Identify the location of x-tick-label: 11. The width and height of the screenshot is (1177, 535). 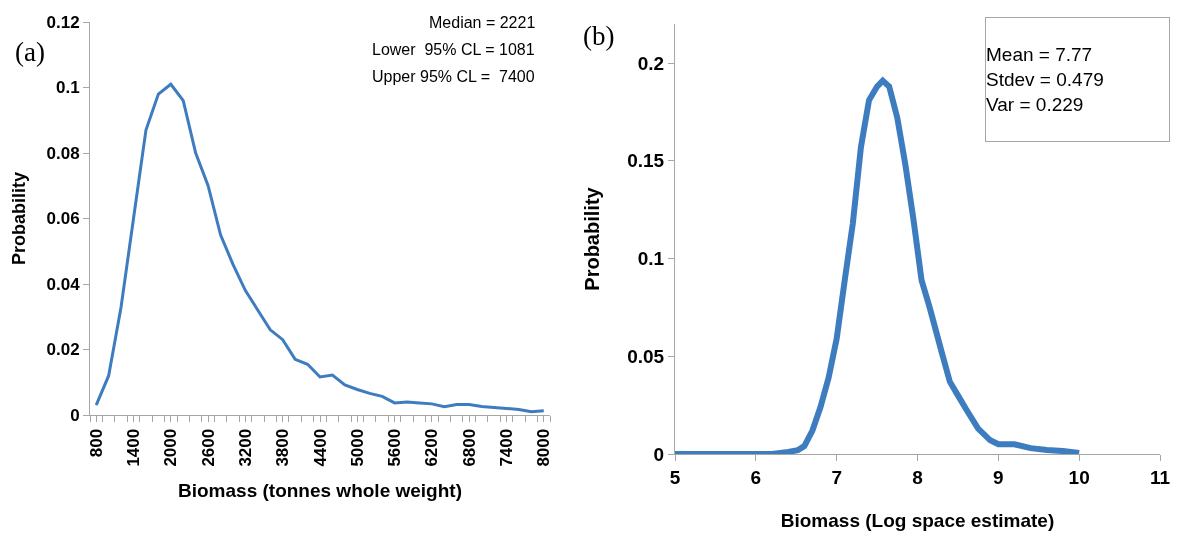
(1160, 477).